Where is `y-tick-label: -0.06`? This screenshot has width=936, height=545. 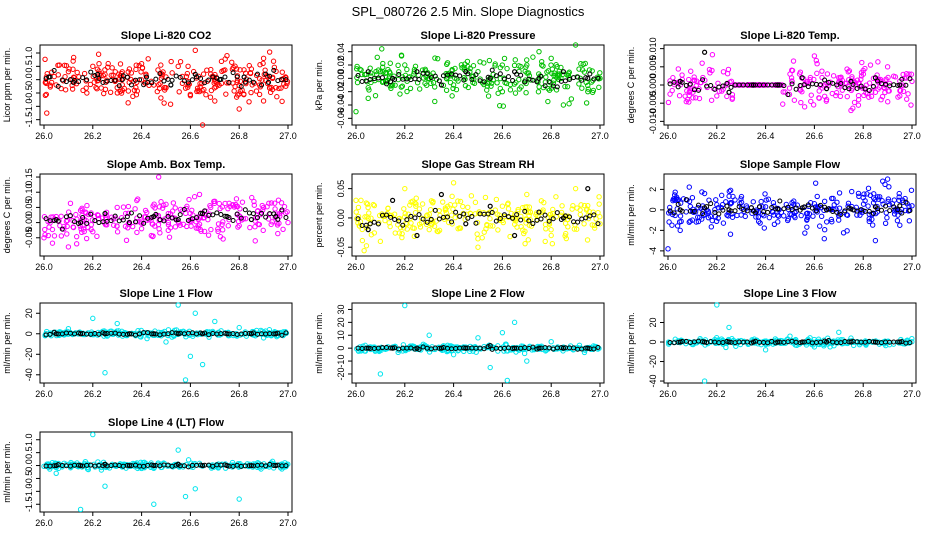 y-tick-label: -0.06 is located at coordinates (341, 118).